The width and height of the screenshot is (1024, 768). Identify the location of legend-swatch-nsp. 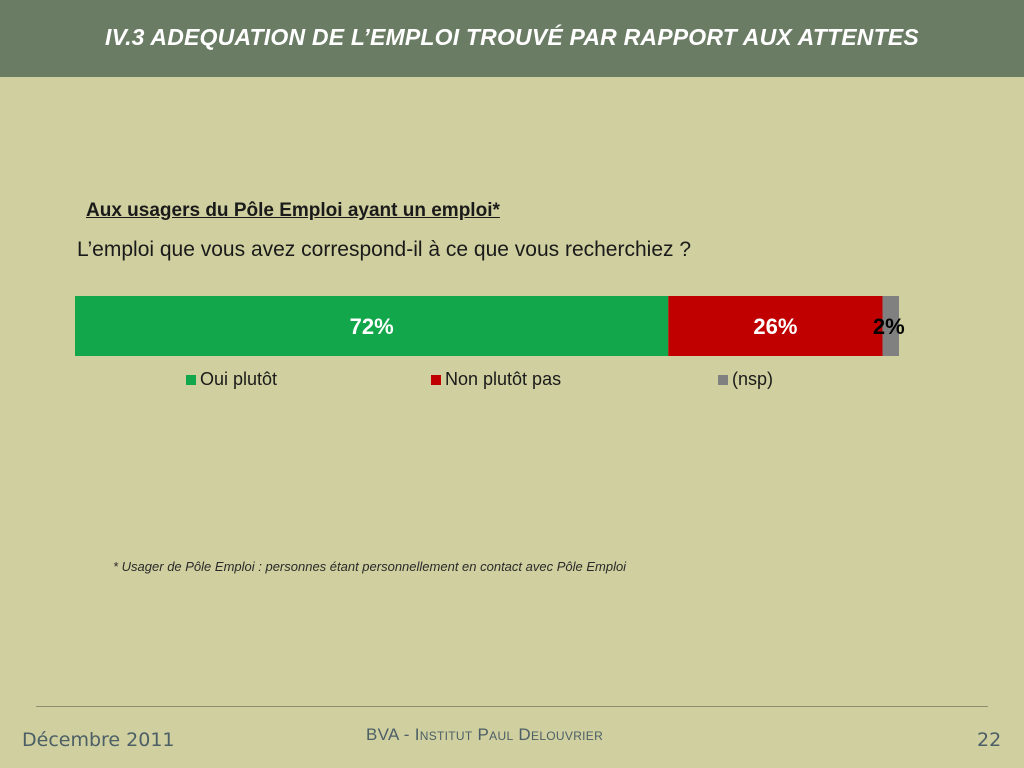
(723, 380).